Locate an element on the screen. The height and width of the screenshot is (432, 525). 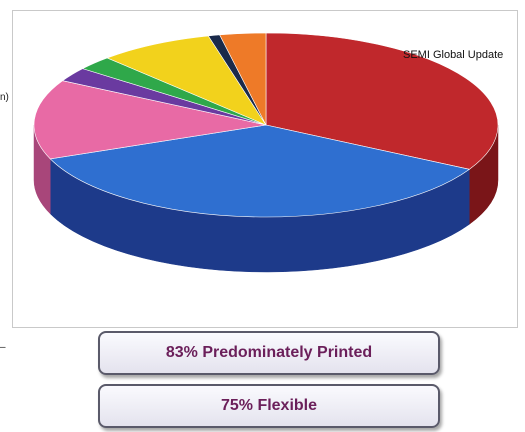
cropped-left-mark: – is located at coordinates (3, 347).